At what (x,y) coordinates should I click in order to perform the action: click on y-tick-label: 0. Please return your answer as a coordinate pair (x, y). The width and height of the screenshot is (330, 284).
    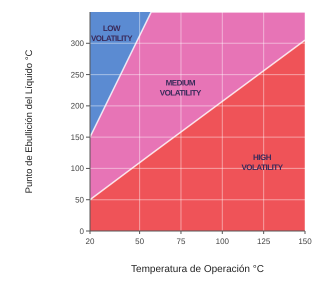
    Looking at the image, I should click on (82, 231).